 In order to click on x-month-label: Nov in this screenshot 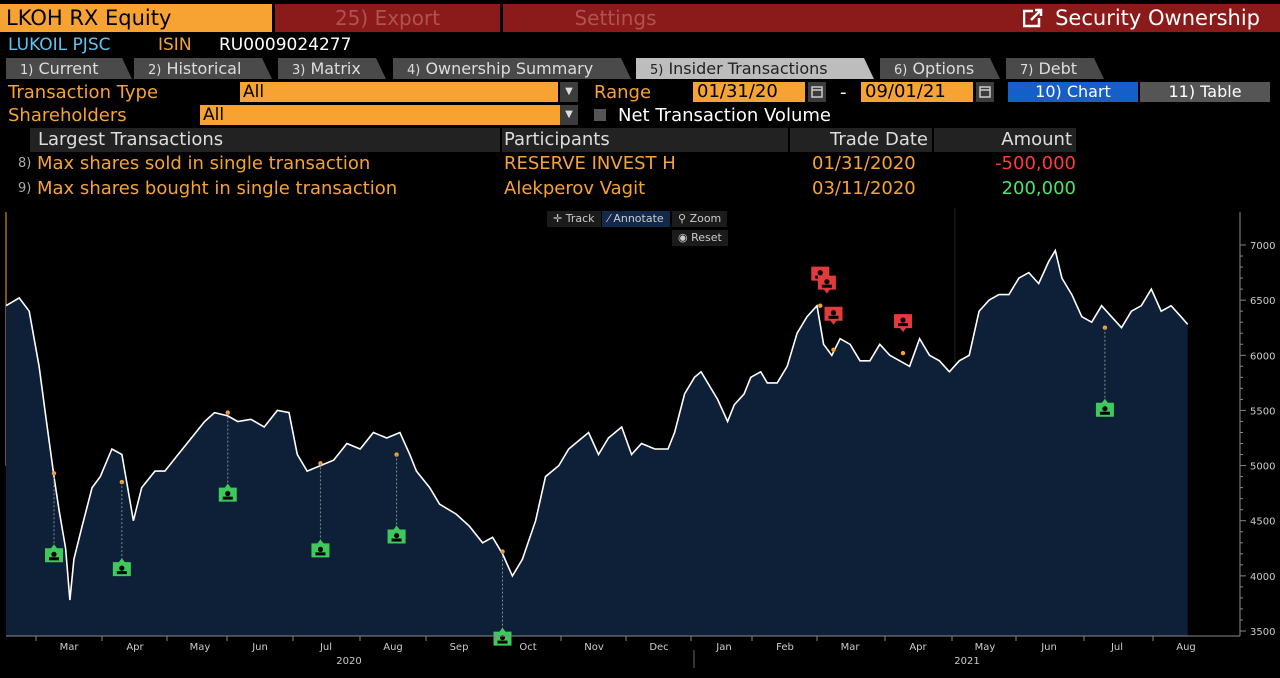, I will do `click(594, 647)`.